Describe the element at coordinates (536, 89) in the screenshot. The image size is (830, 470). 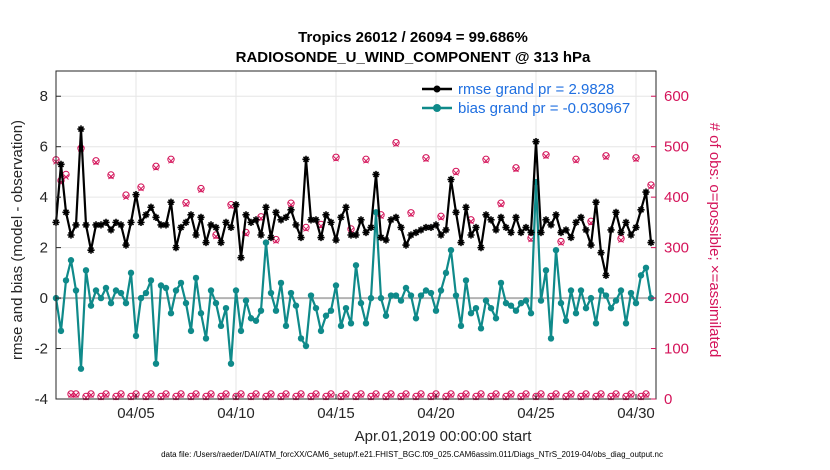
I see `legend-rmse-label: rmse grand pr = 2.9828` at that location.